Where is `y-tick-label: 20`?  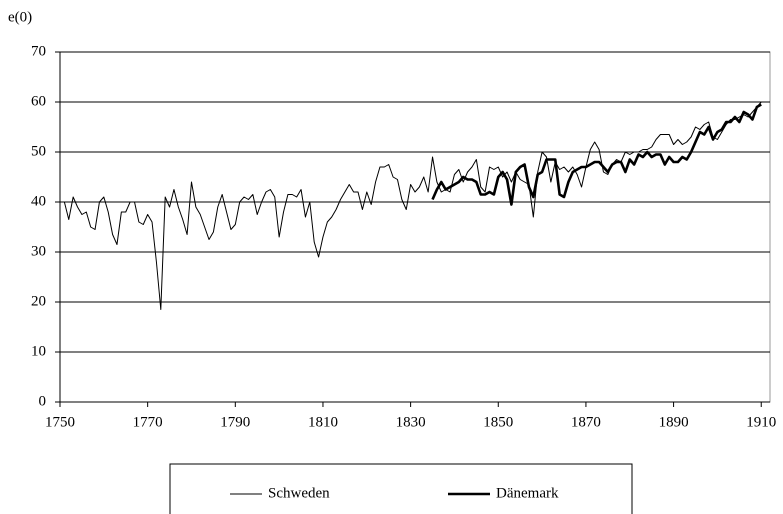 y-tick-label: 20 is located at coordinates (38, 301).